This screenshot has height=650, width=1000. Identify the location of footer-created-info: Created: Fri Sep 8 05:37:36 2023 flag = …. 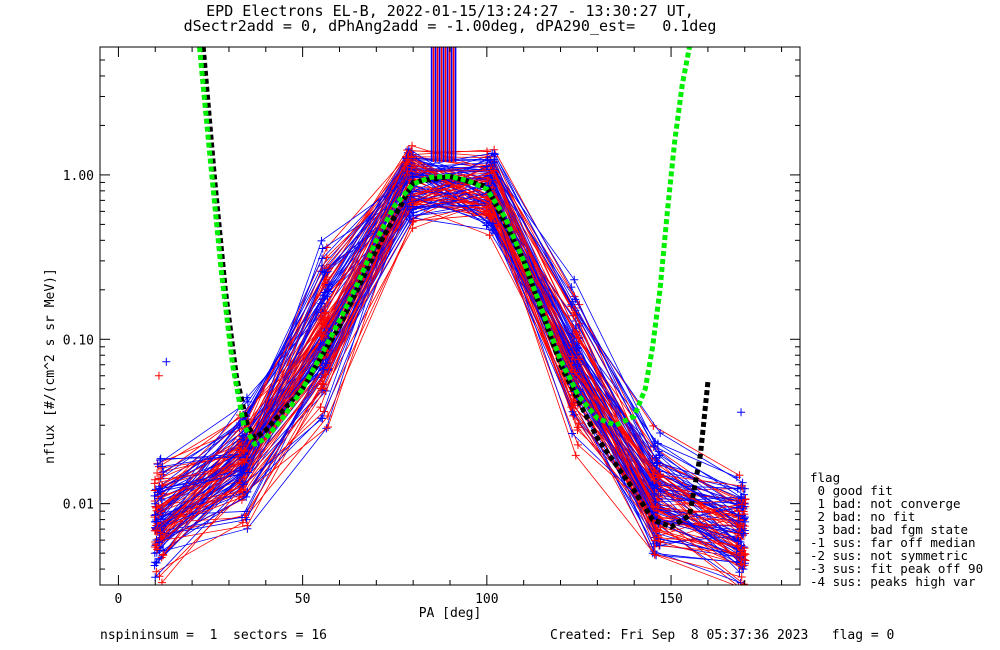
(722, 635).